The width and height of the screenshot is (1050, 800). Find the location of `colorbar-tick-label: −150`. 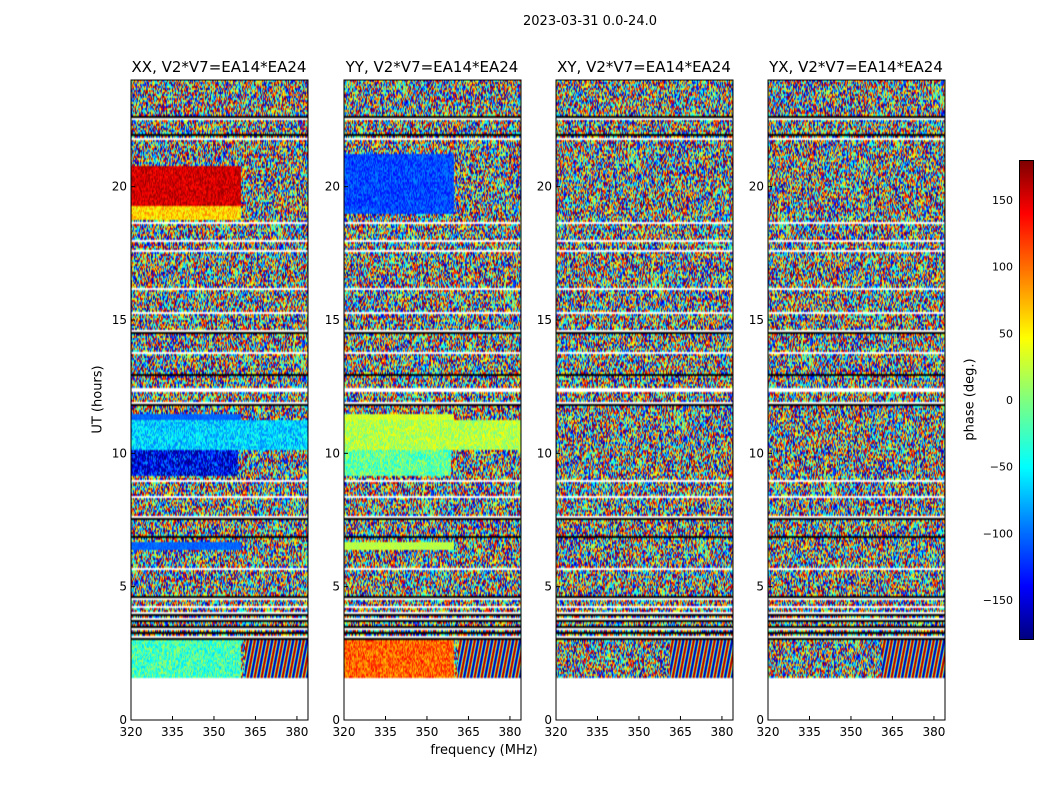

colorbar-tick-label: −150 is located at coordinates (998, 600).